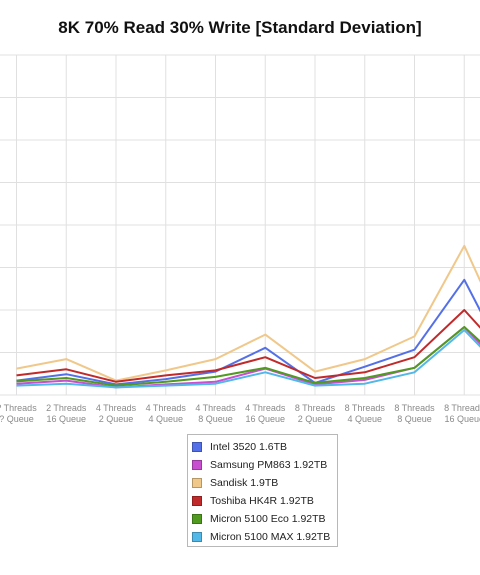  What do you see at coordinates (265, 413) in the screenshot?
I see `x-tick-label: 4 Threads 16 Queue` at bounding box center [265, 413].